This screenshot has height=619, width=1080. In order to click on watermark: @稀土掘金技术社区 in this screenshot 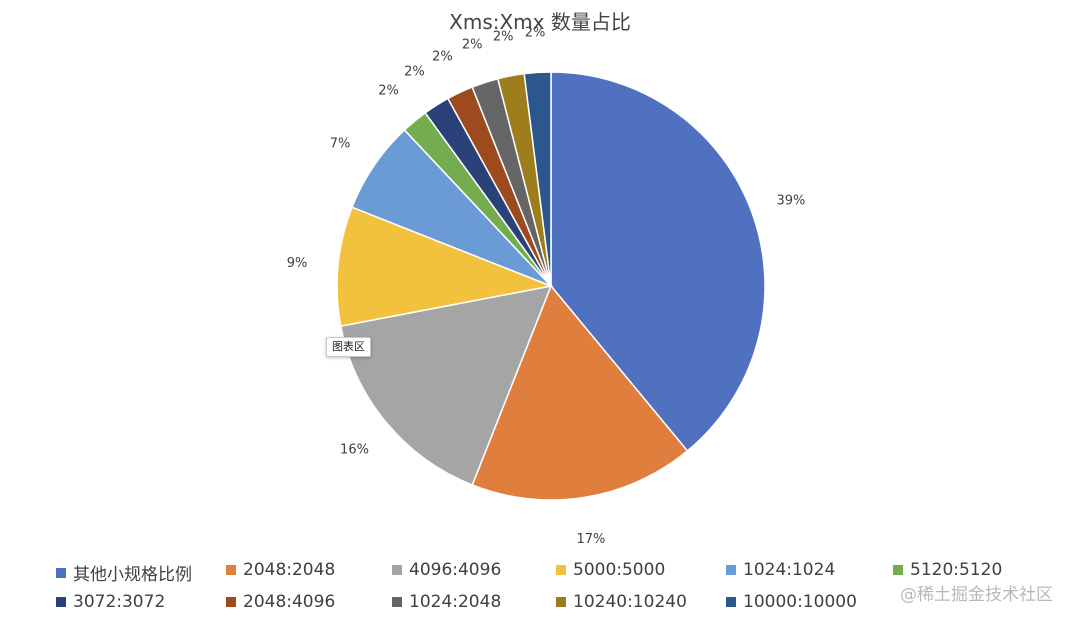, I will do `click(976, 595)`.